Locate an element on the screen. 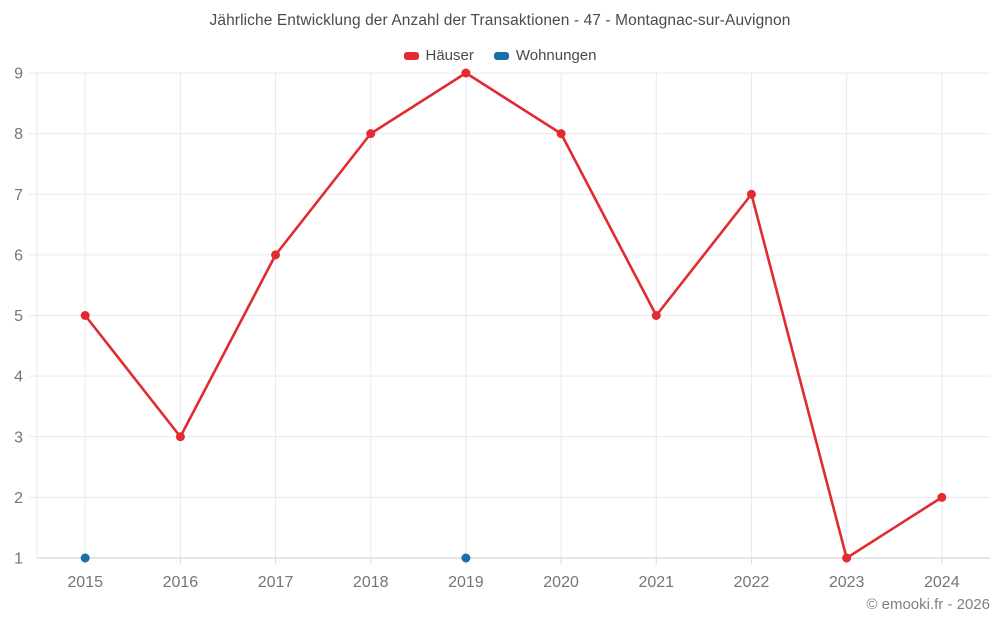 The height and width of the screenshot is (625, 1000). y-axis-tick-label: 5 is located at coordinates (18, 316).